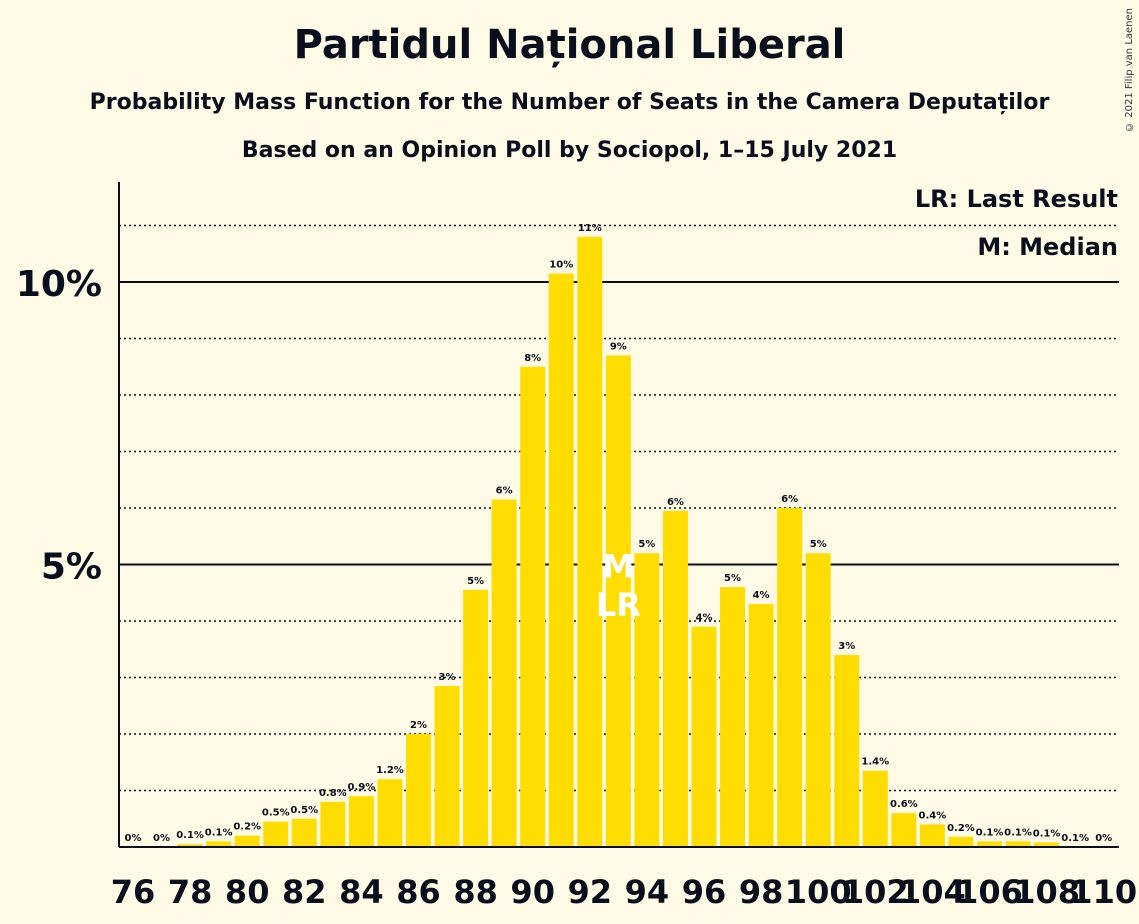 Image resolution: width=1139 pixels, height=924 pixels. Describe the element at coordinates (761, 892) in the screenshot. I see `x-tick-label: 98` at that location.